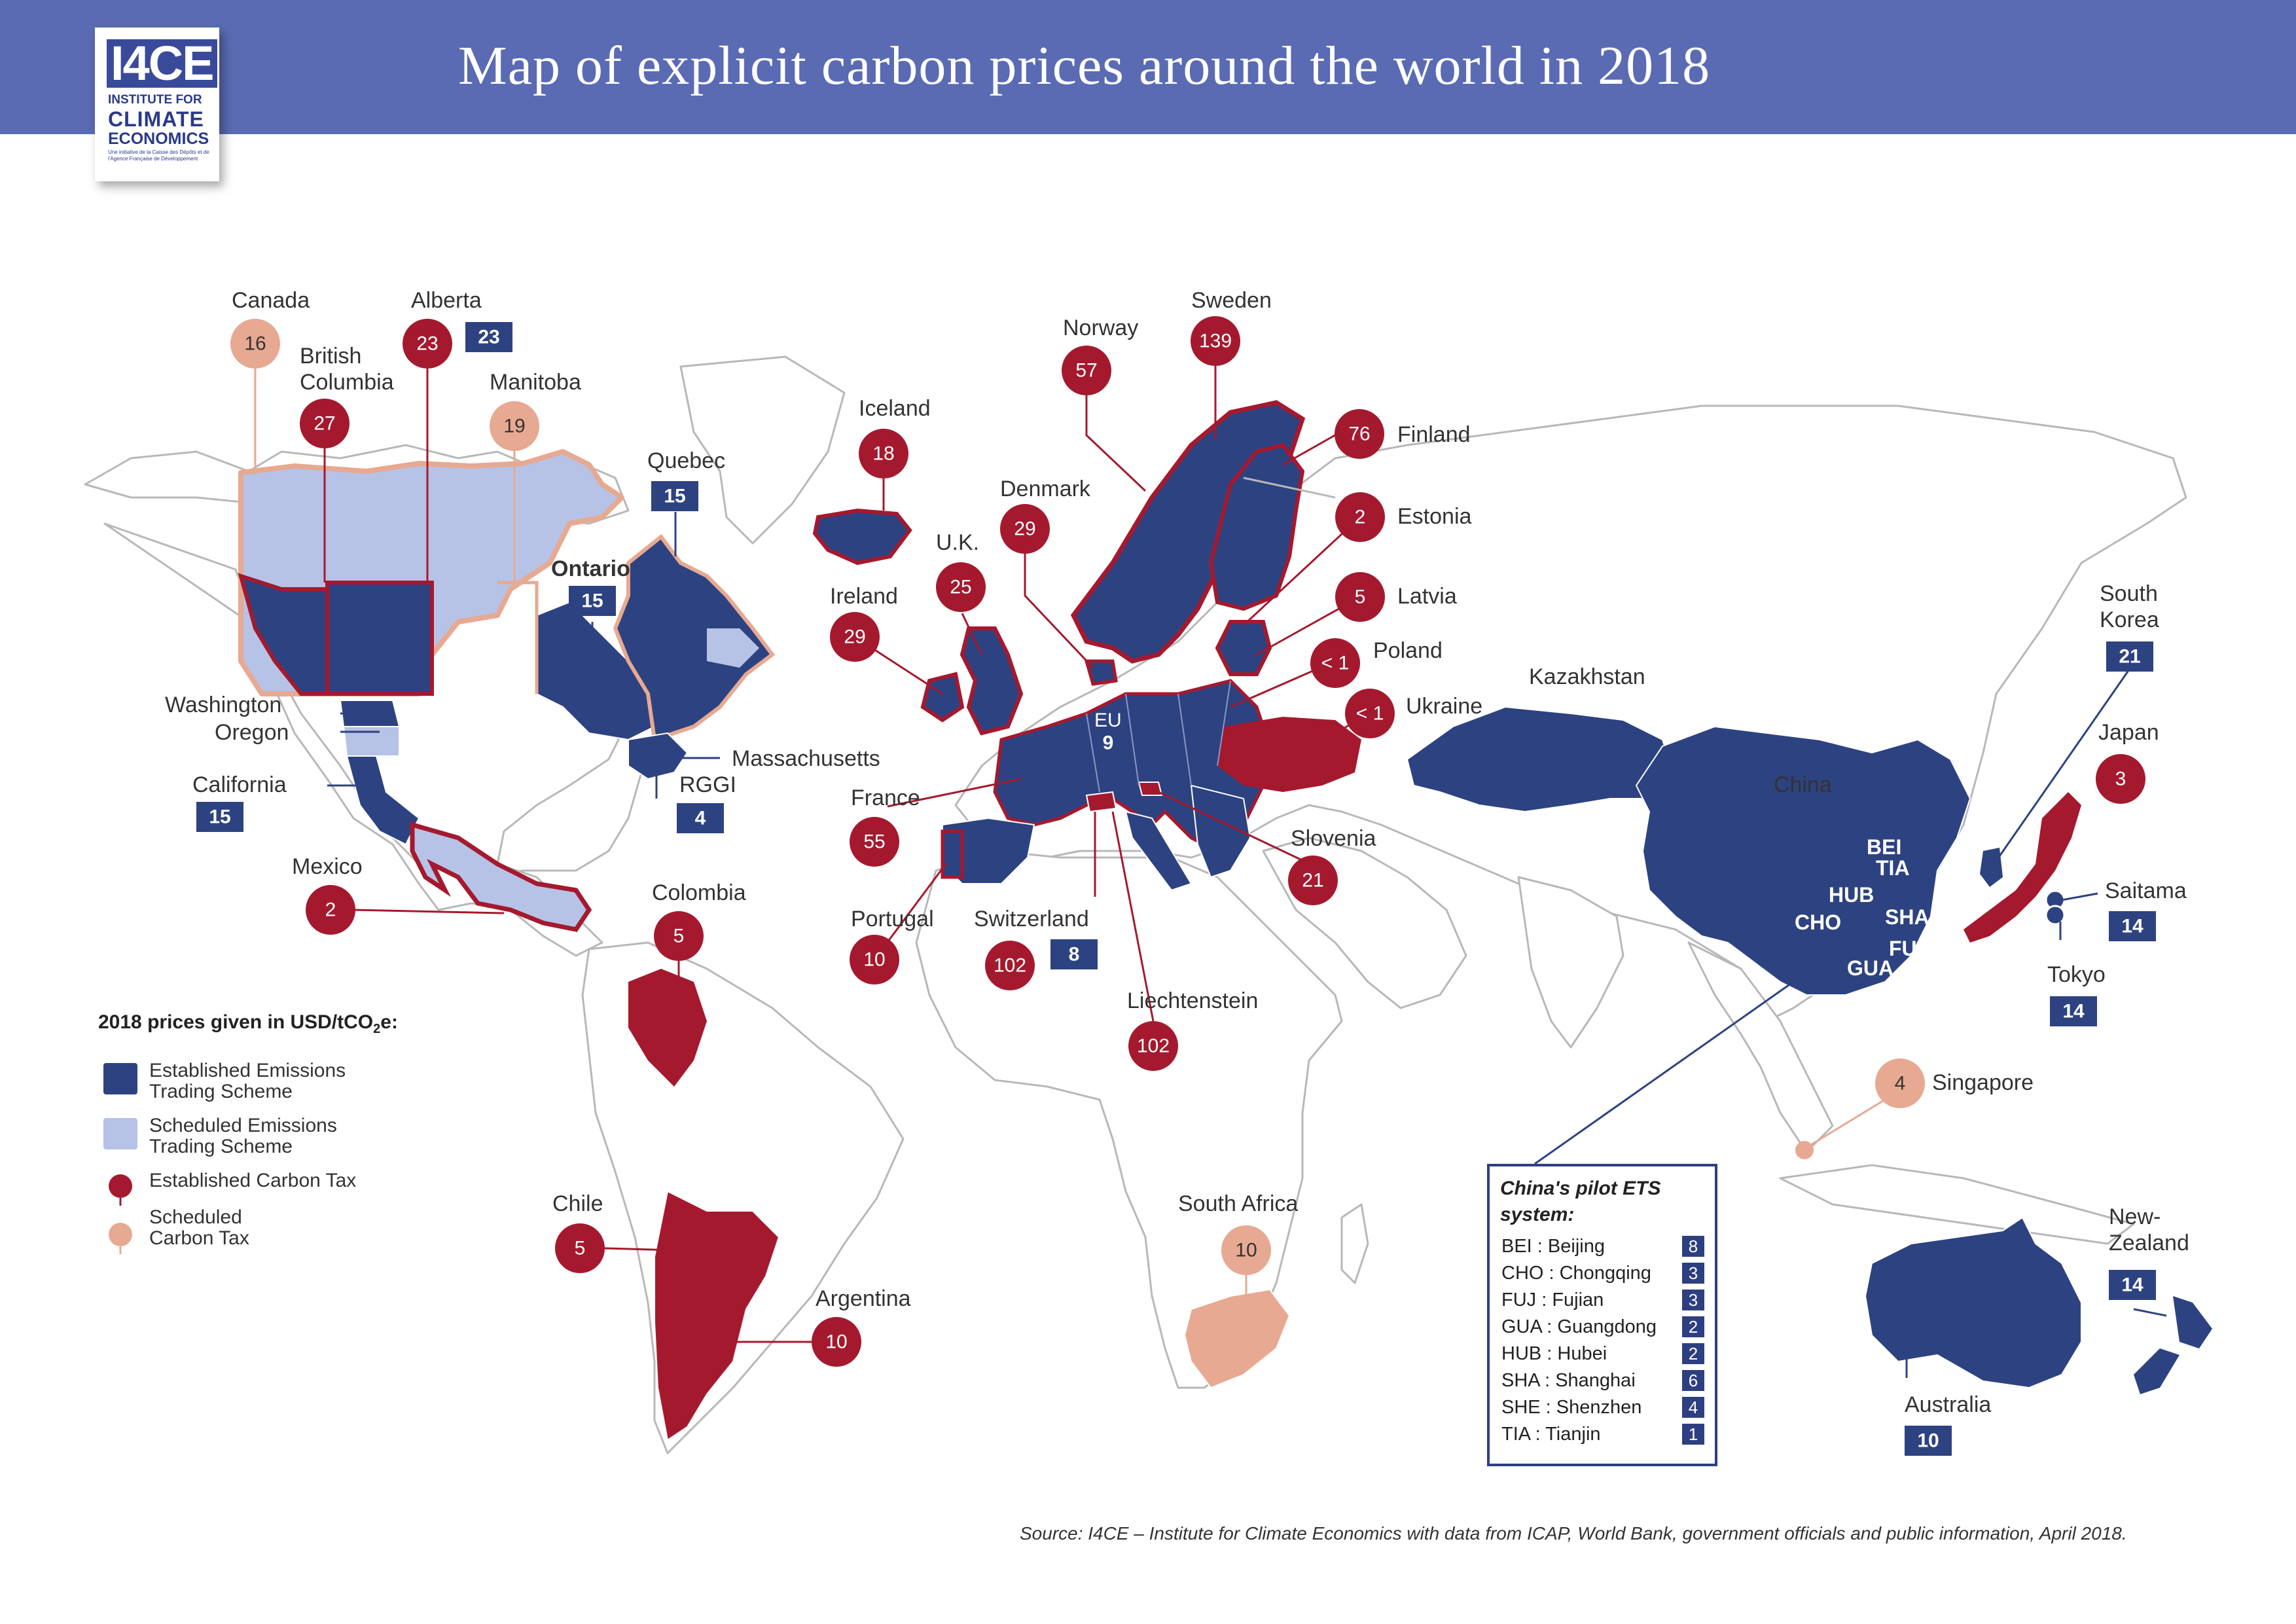 The width and height of the screenshot is (2296, 1624). I want to click on ets-row: BEI : Beijing 8, so click(1602, 1246).